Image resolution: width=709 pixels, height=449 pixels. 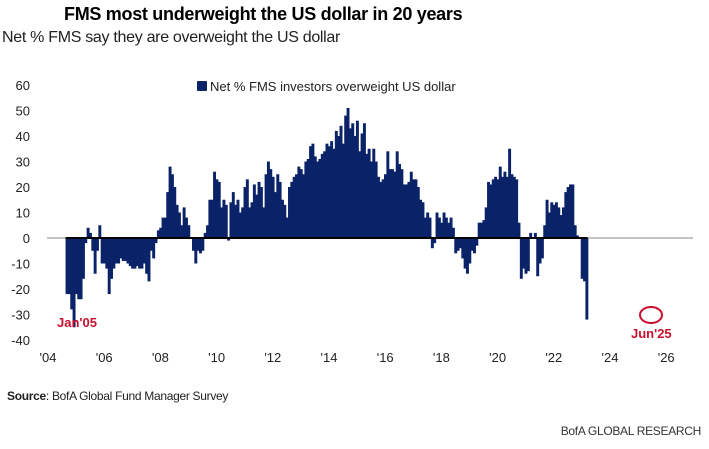 What do you see at coordinates (553, 357) in the screenshot?
I see `x-tick-label: '22` at bounding box center [553, 357].